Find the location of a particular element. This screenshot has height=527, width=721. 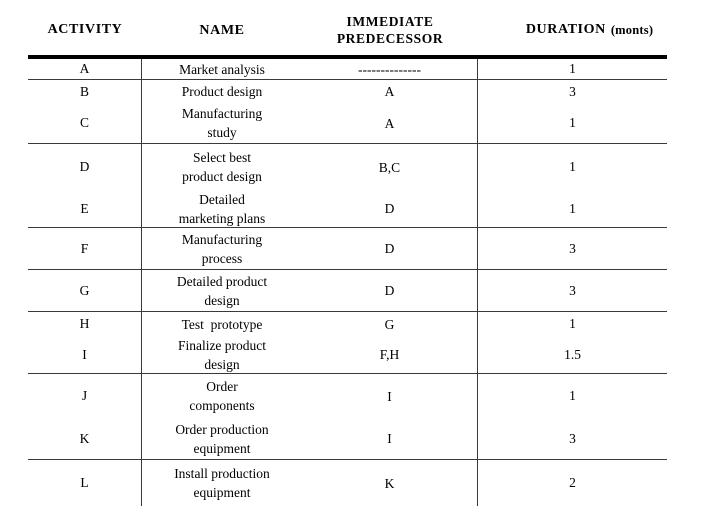

header-duration: DURATION (monts) is located at coordinates (572, 30).